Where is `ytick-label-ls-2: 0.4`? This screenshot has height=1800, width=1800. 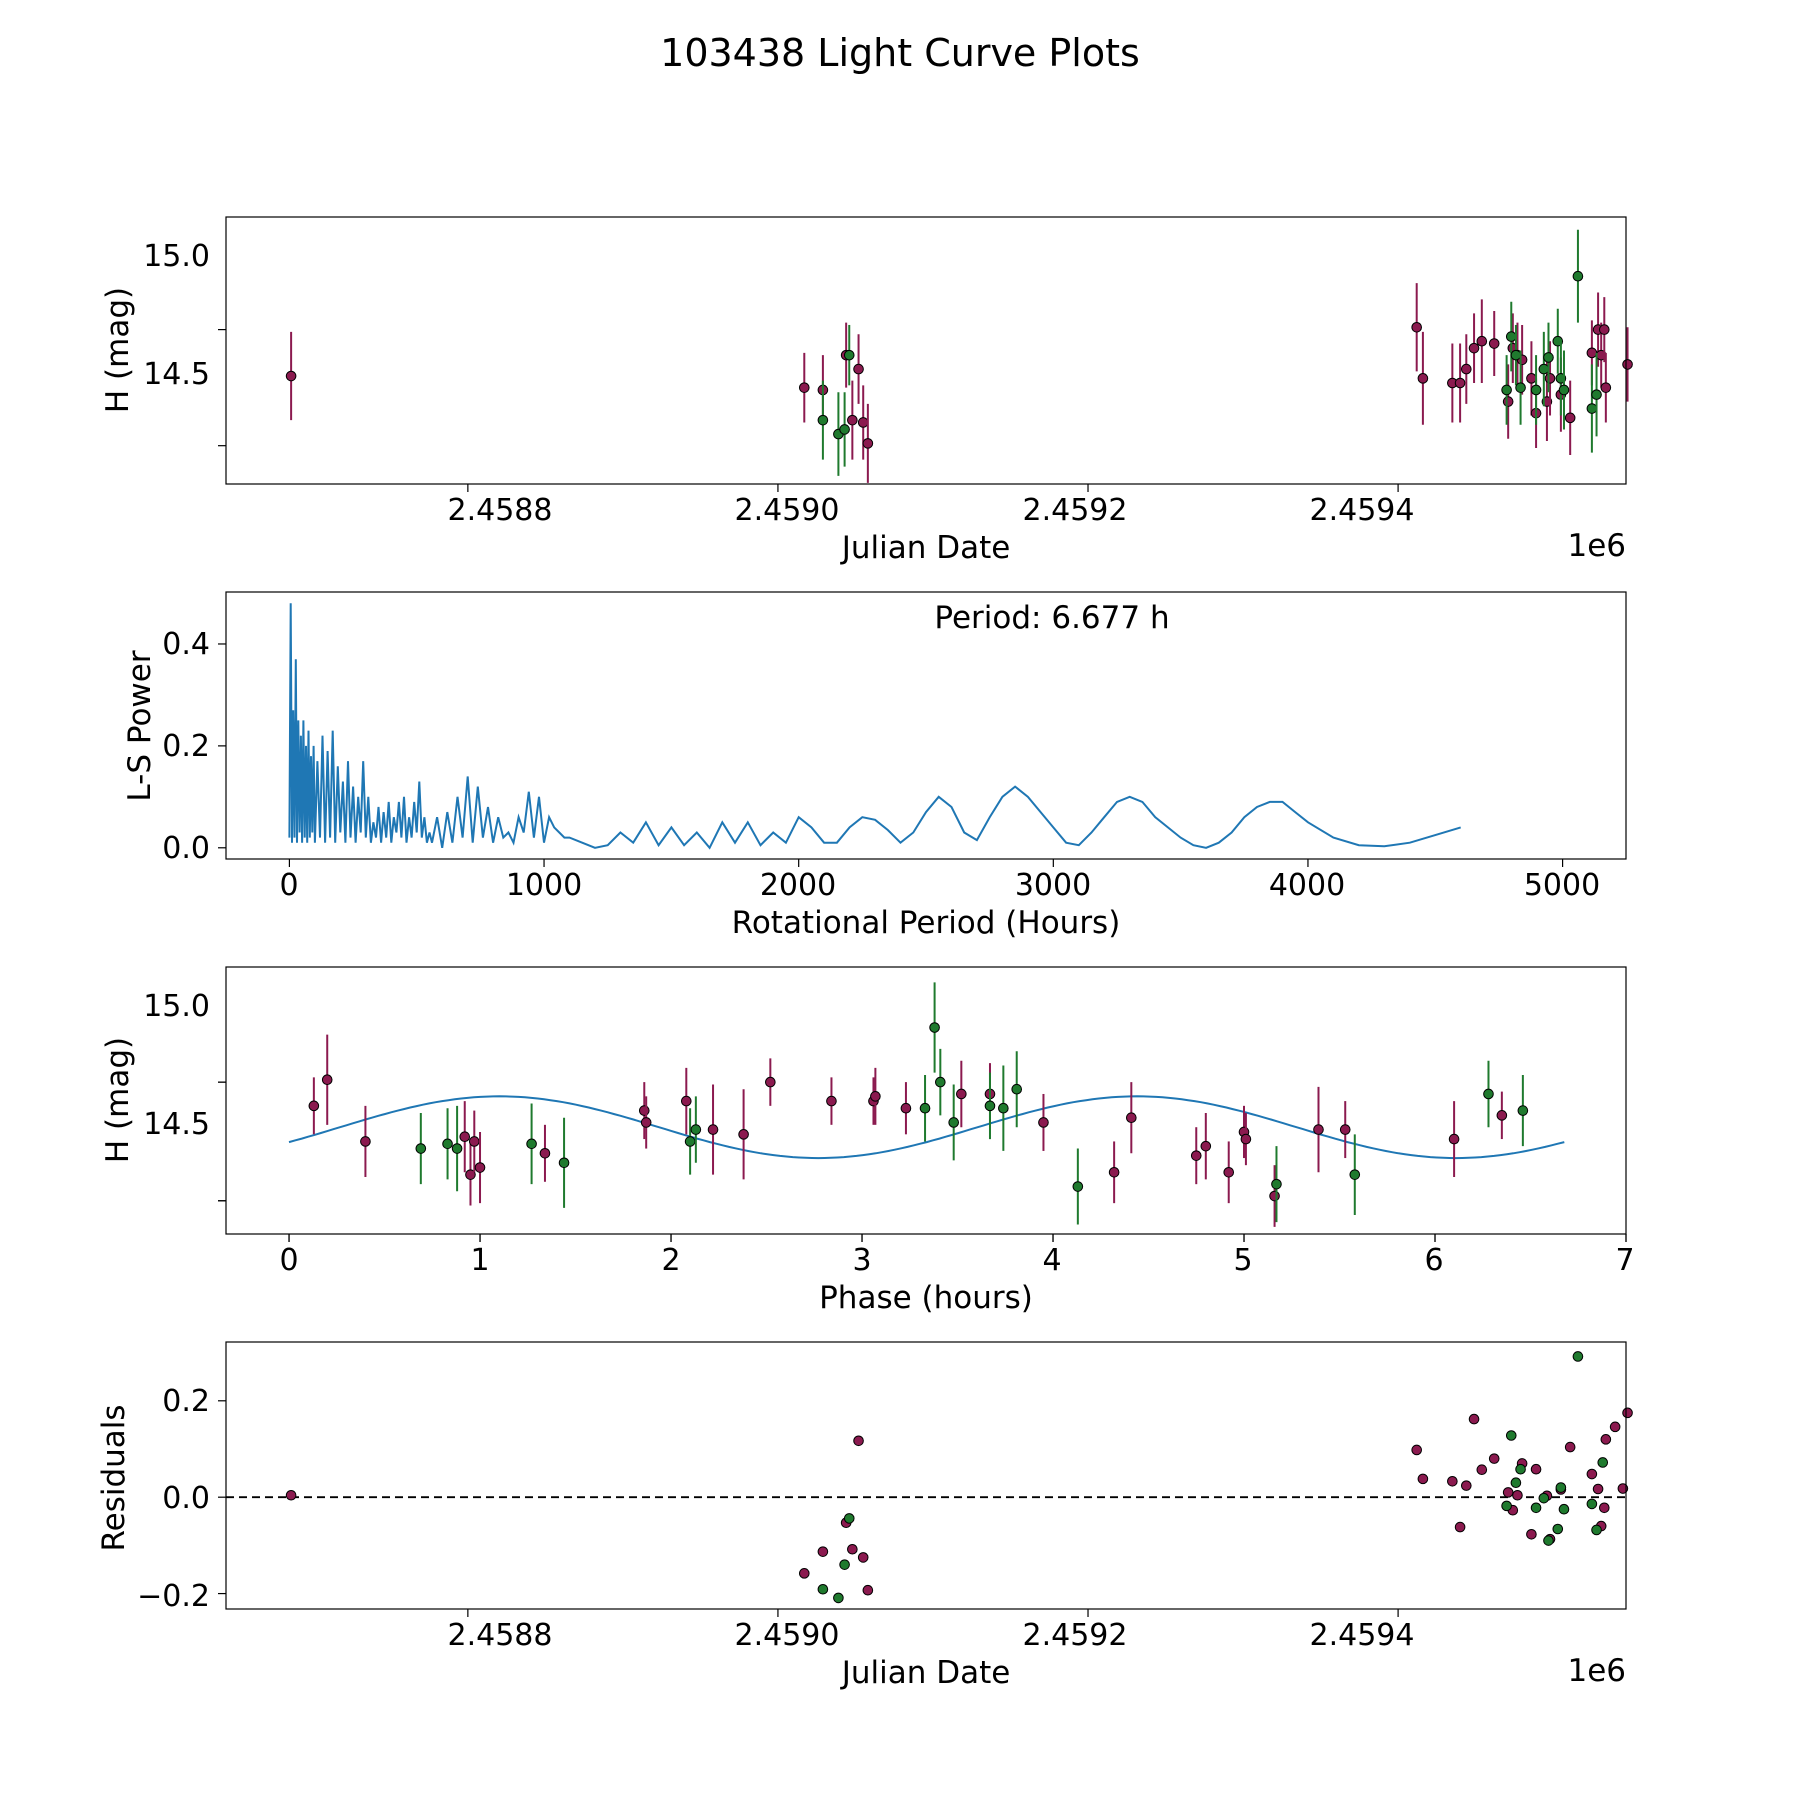
ytick-label-ls-2: 0.4 is located at coordinates (186, 644).